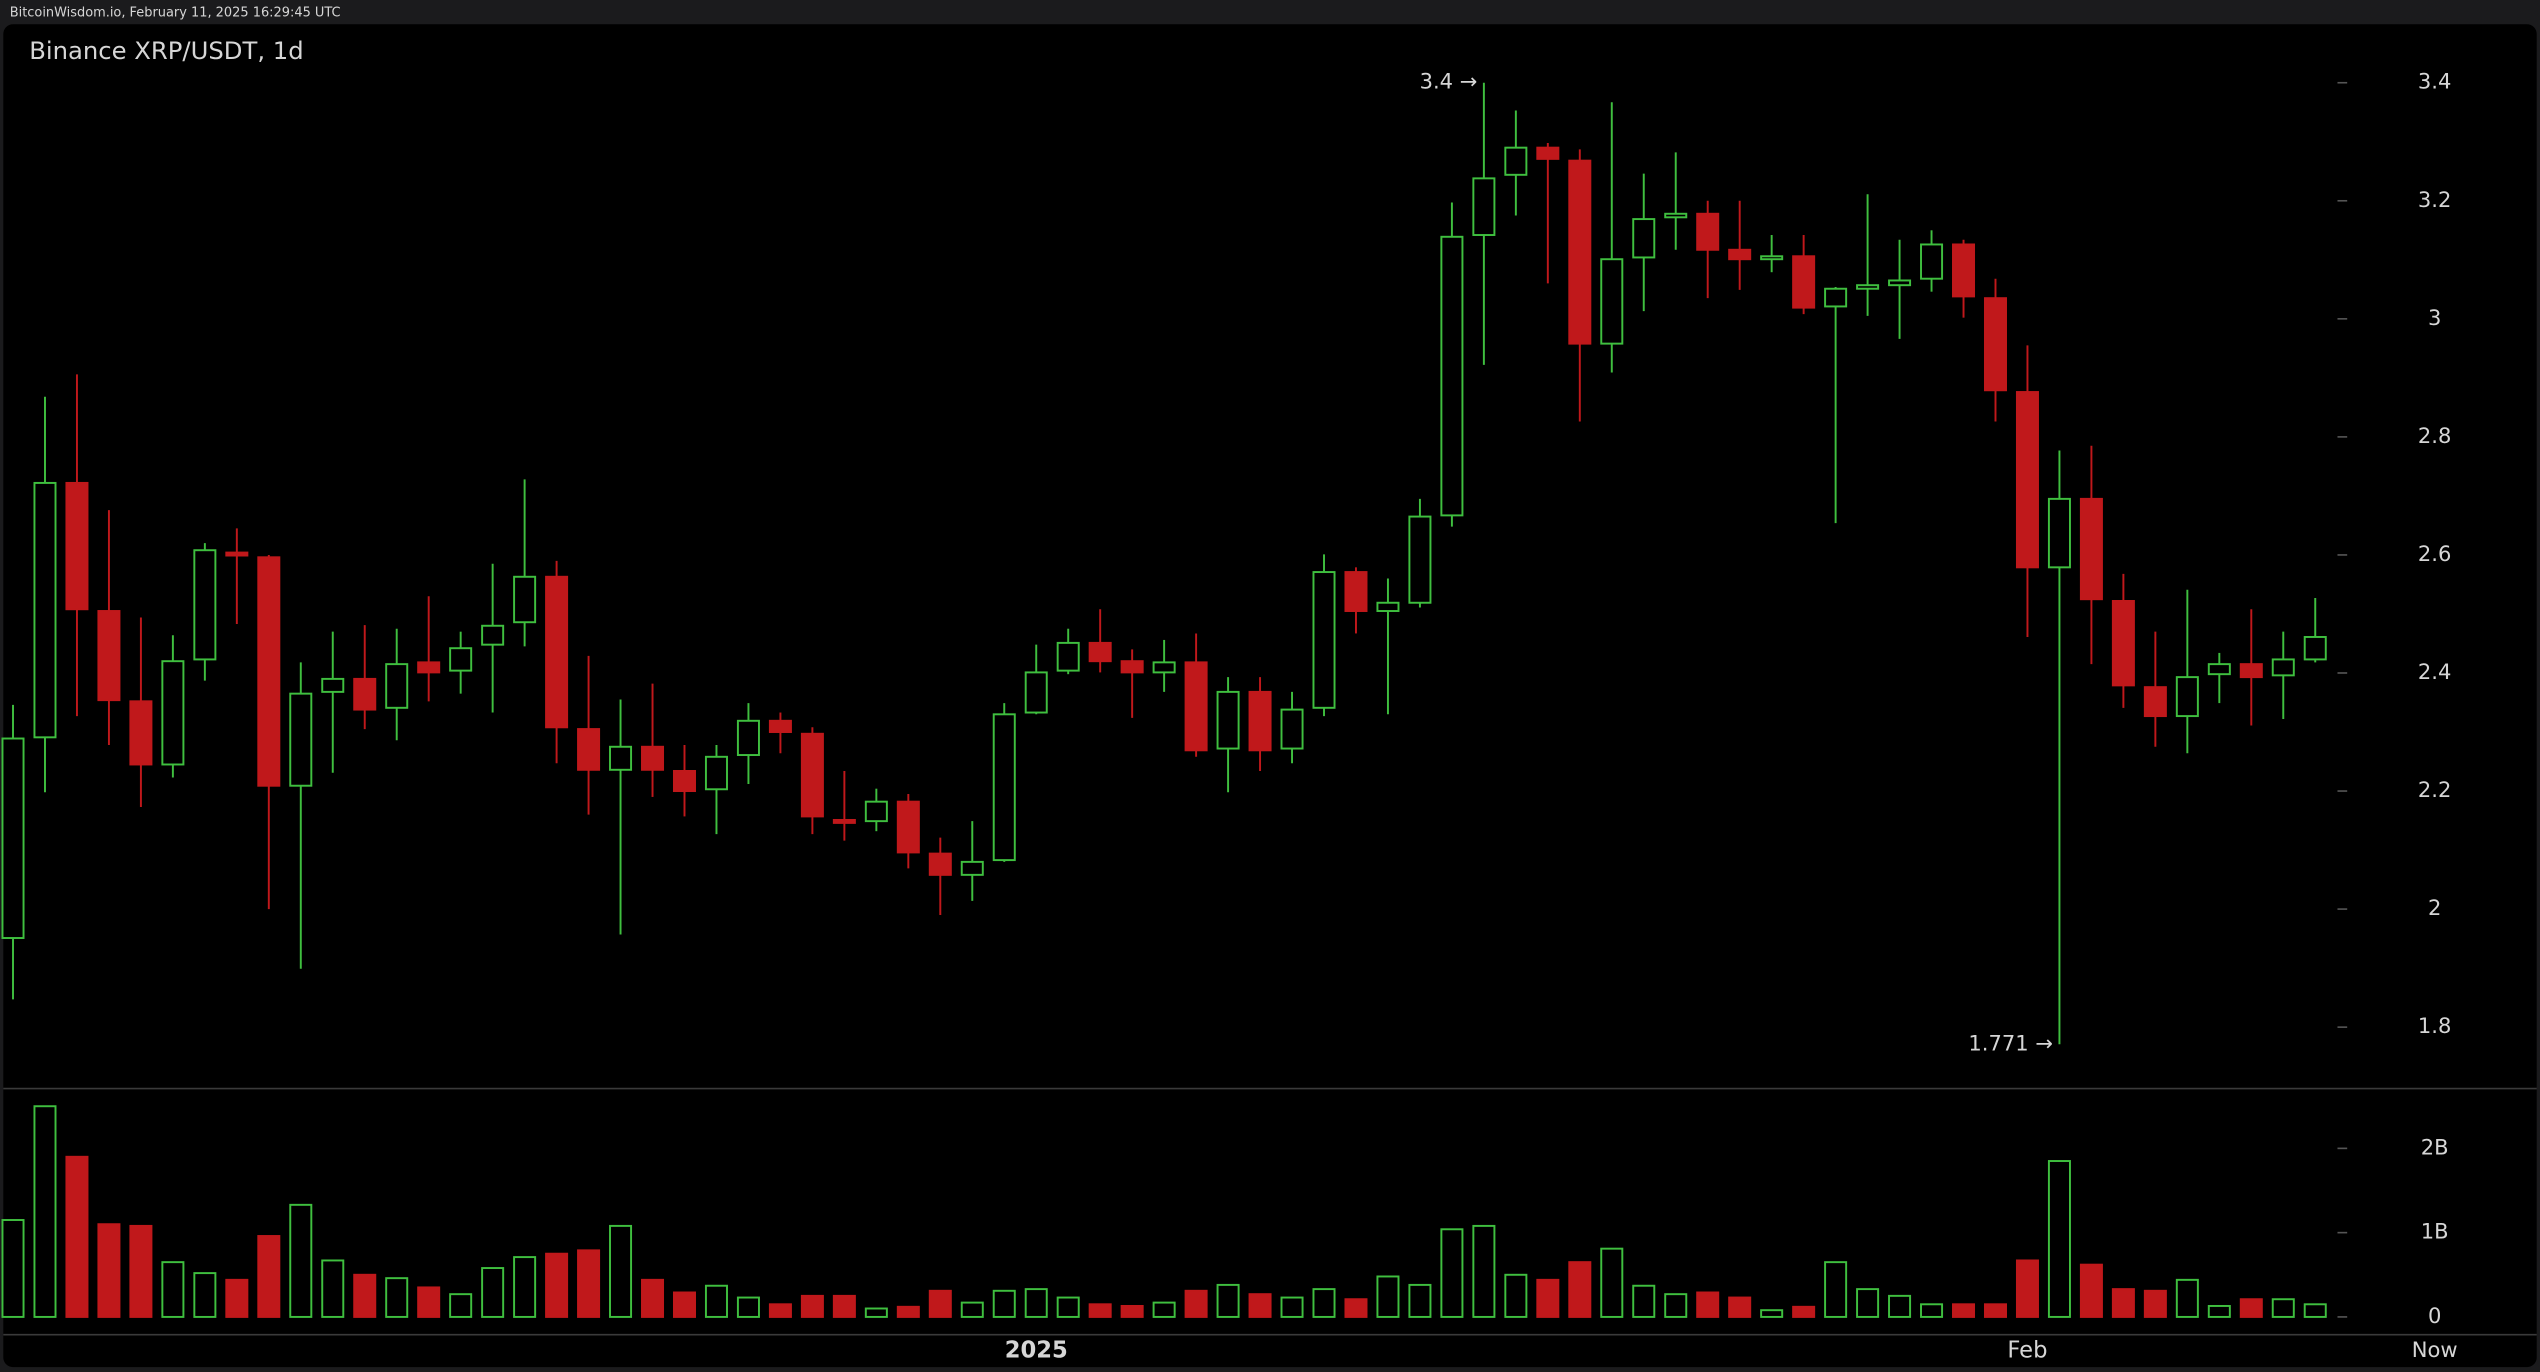 The height and width of the screenshot is (1372, 2540). I want to click on y-tick-label: 2.6, so click(2434, 553).